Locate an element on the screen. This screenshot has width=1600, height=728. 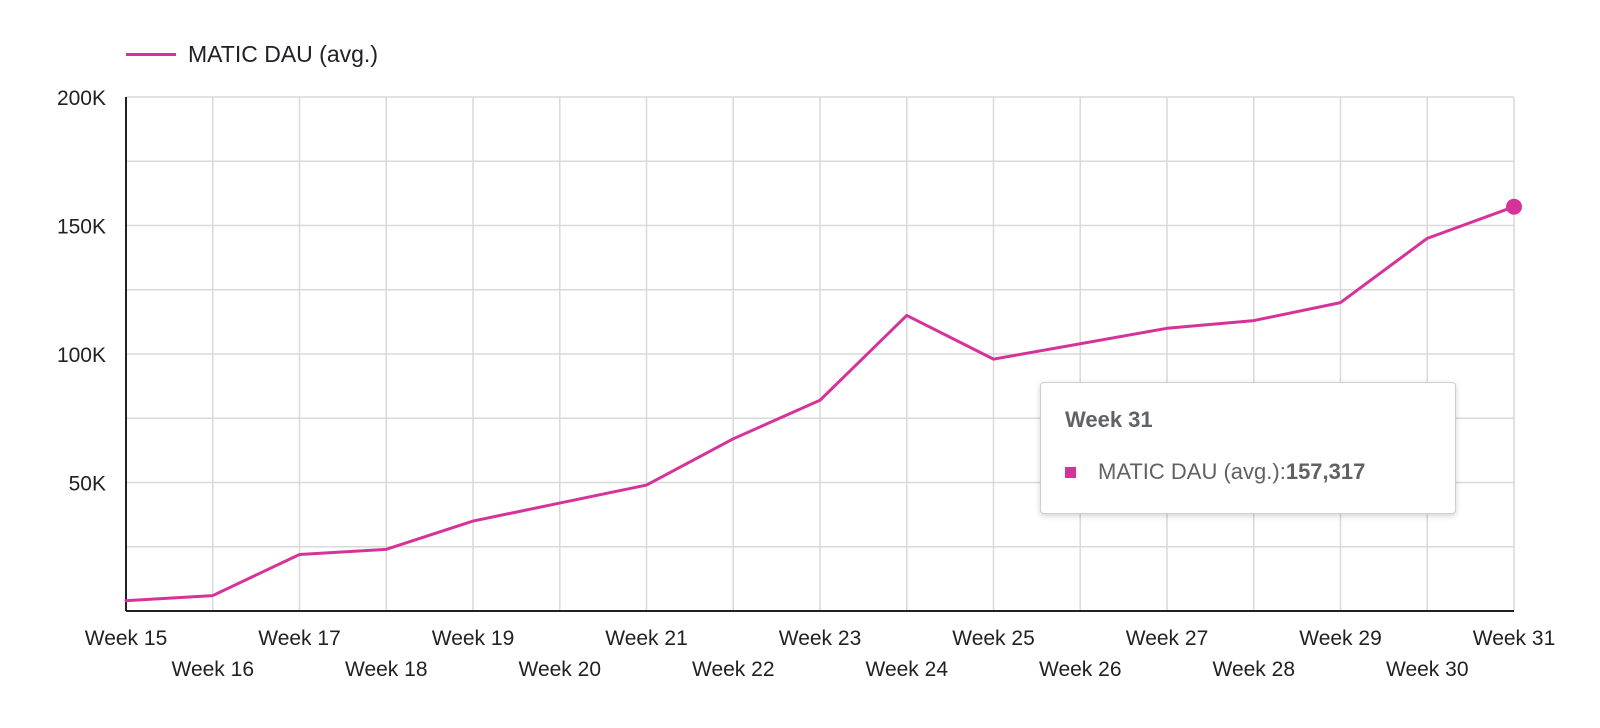
y-tick-label: 100K is located at coordinates (81, 355).